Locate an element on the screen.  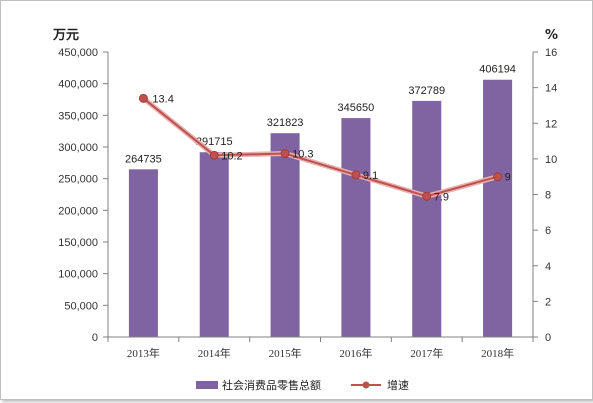
legend-line-marker is located at coordinates (366, 385).